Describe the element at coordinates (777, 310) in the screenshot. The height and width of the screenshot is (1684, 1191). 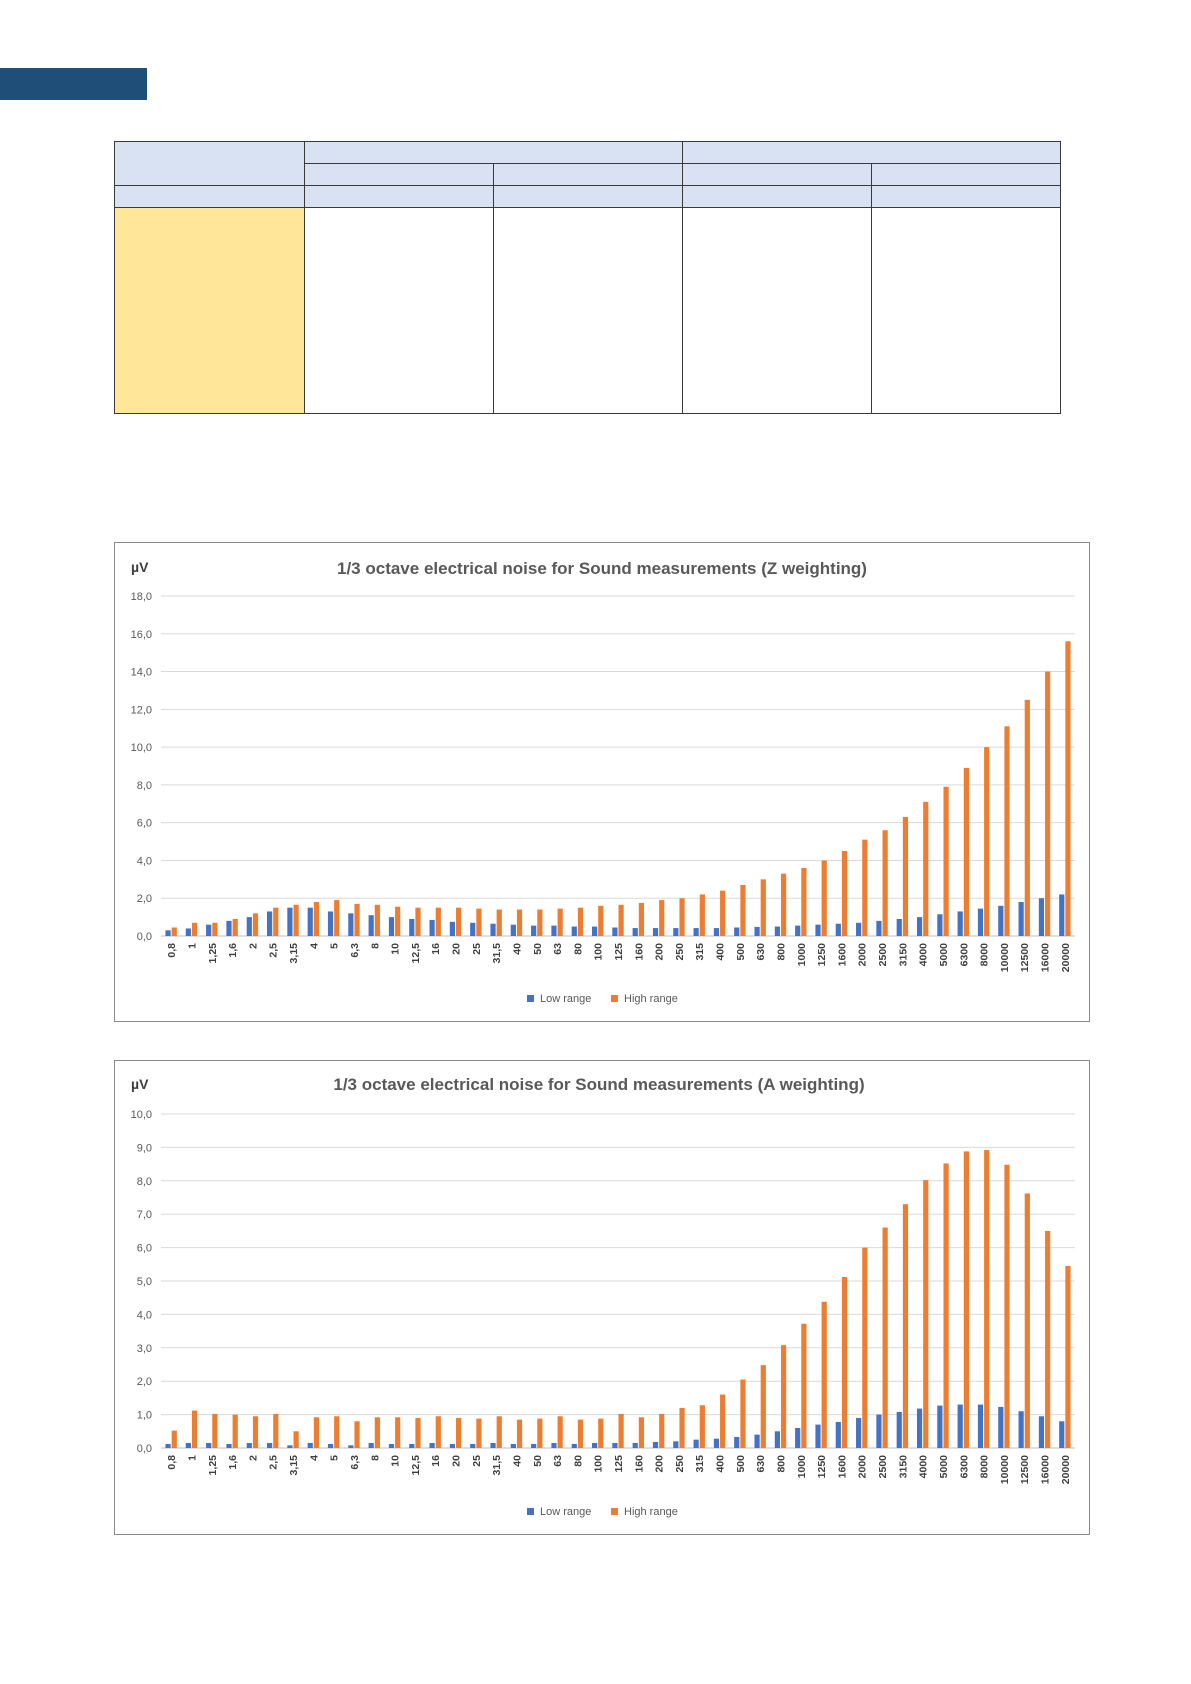
I see `table-cell` at that location.